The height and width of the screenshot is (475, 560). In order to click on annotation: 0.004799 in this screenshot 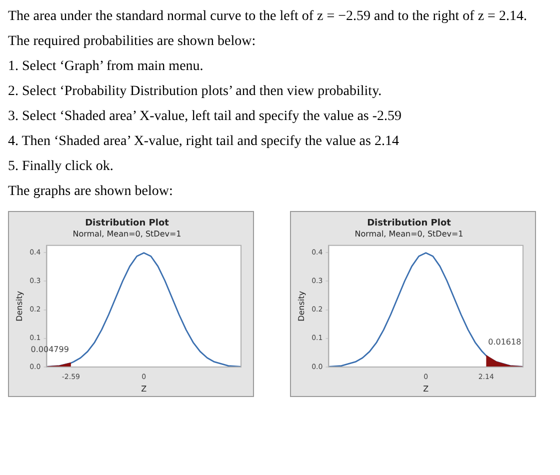, I will do `click(49, 349)`.